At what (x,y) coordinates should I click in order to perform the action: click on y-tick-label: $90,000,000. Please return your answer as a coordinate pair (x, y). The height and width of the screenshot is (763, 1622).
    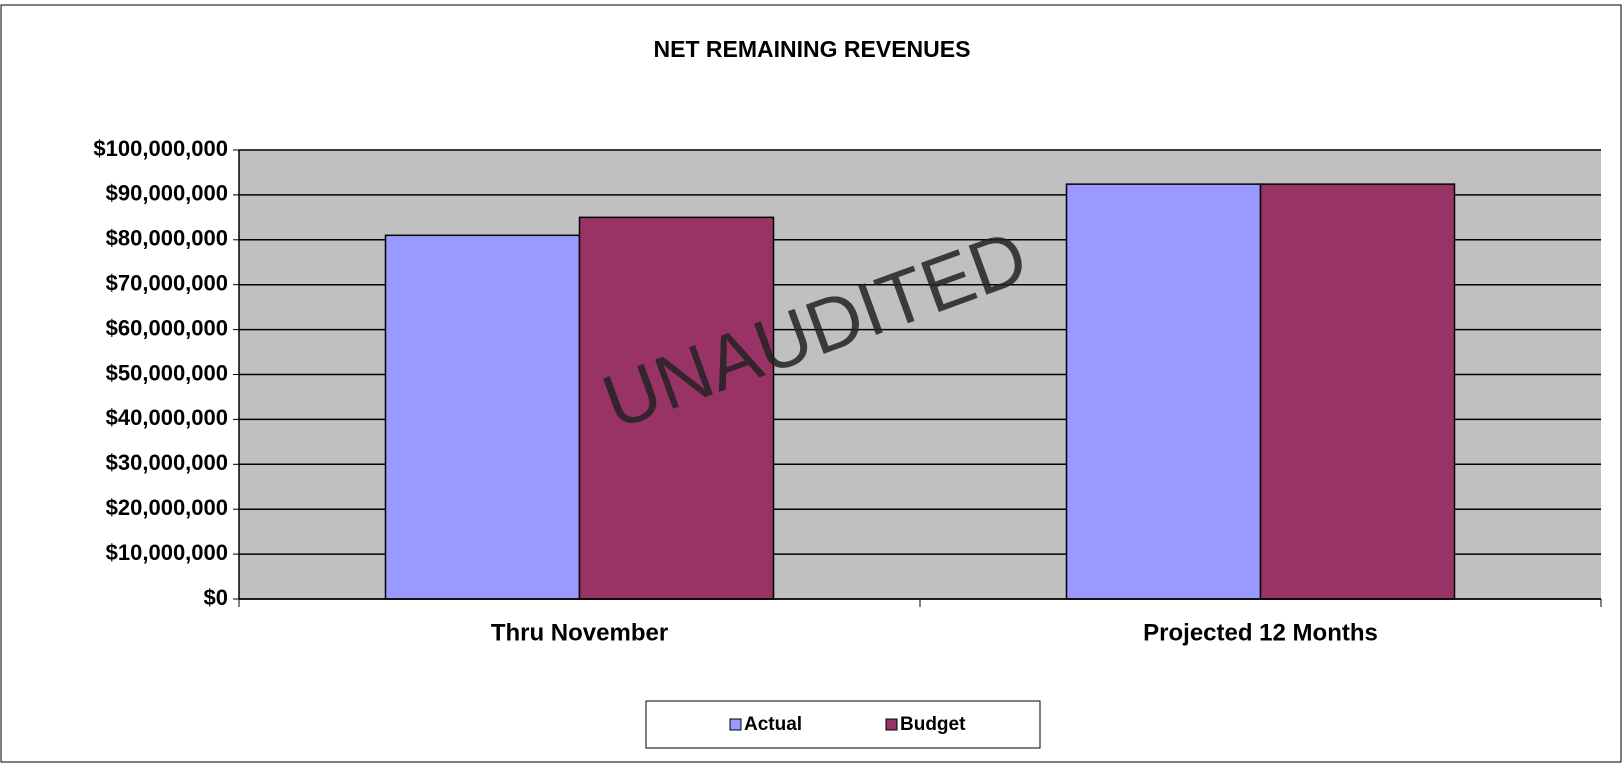
    Looking at the image, I should click on (167, 193).